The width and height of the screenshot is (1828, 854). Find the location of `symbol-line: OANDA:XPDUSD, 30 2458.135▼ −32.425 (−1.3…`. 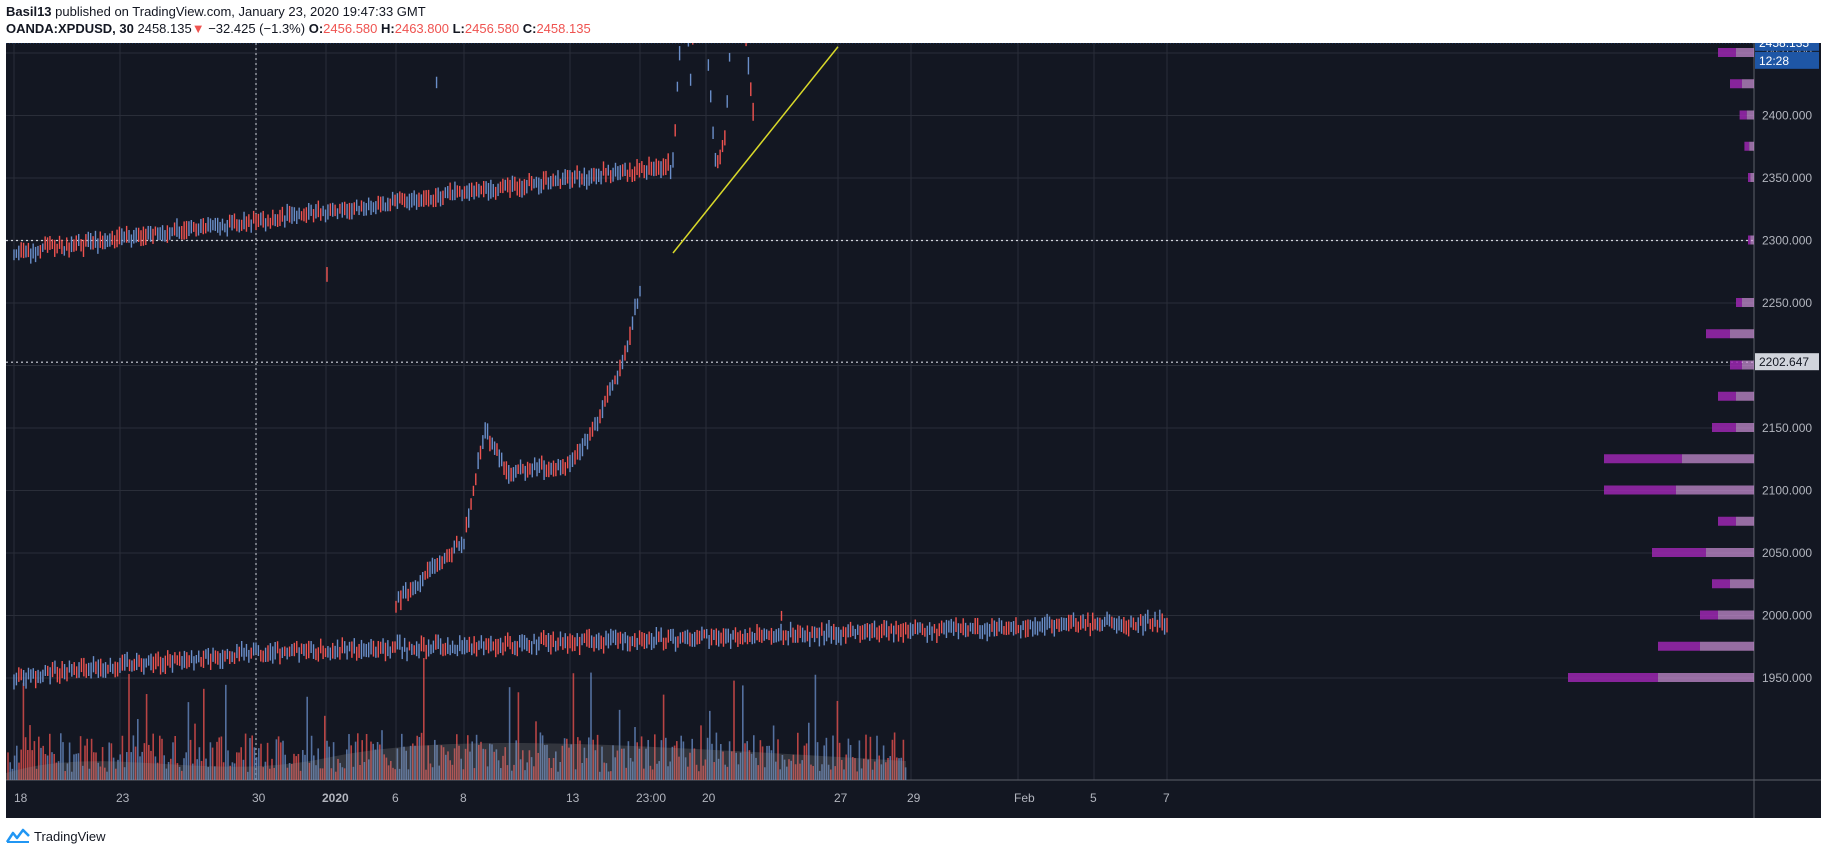

symbol-line: OANDA:XPDUSD, 30 2458.135▼ −32.425 (−1.3… is located at coordinates (298, 28).